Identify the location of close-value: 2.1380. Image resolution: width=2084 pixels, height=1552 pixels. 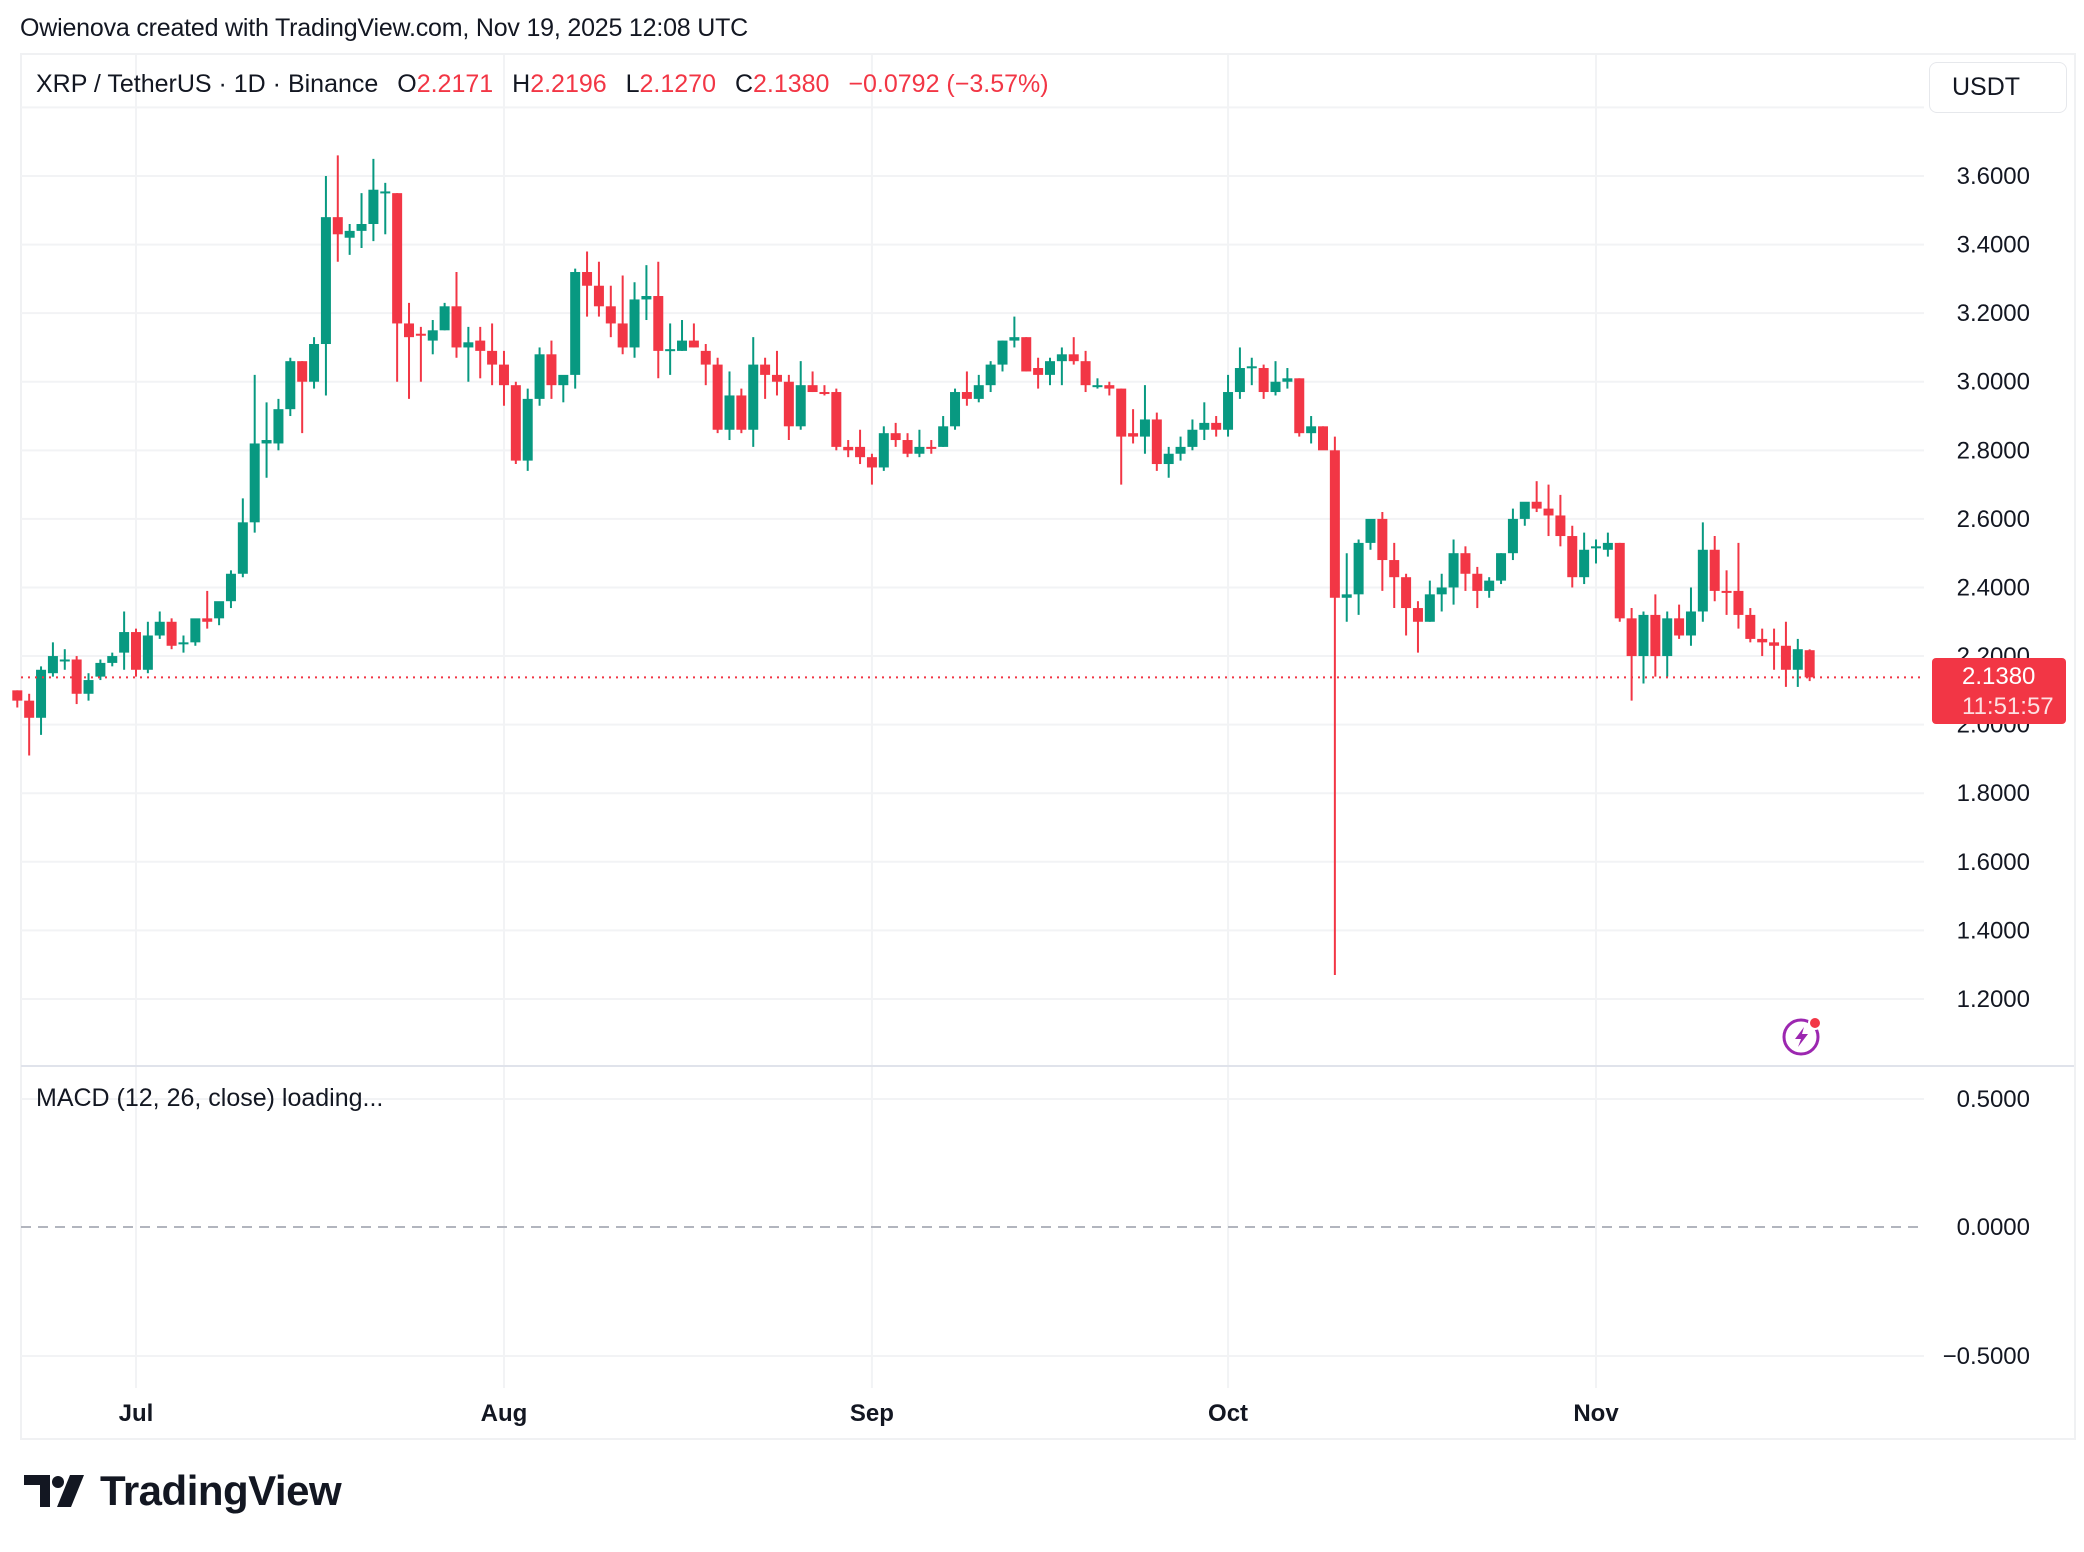
(791, 84).